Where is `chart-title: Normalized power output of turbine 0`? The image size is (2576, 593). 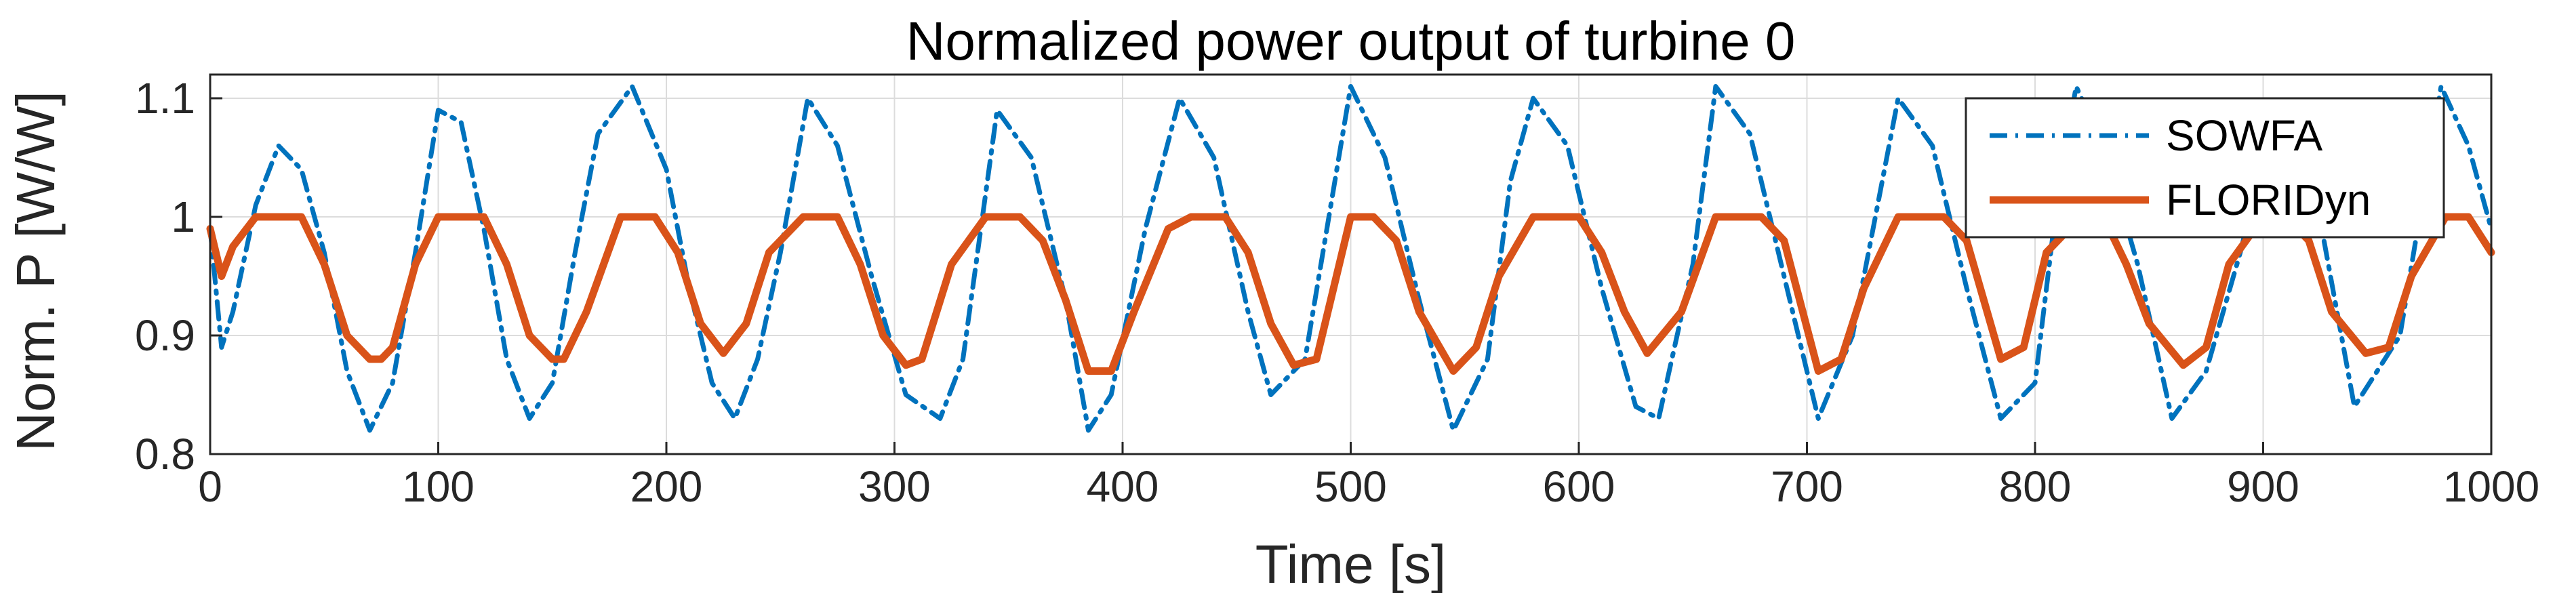
chart-title: Normalized power output of turbine 0 is located at coordinates (1351, 41).